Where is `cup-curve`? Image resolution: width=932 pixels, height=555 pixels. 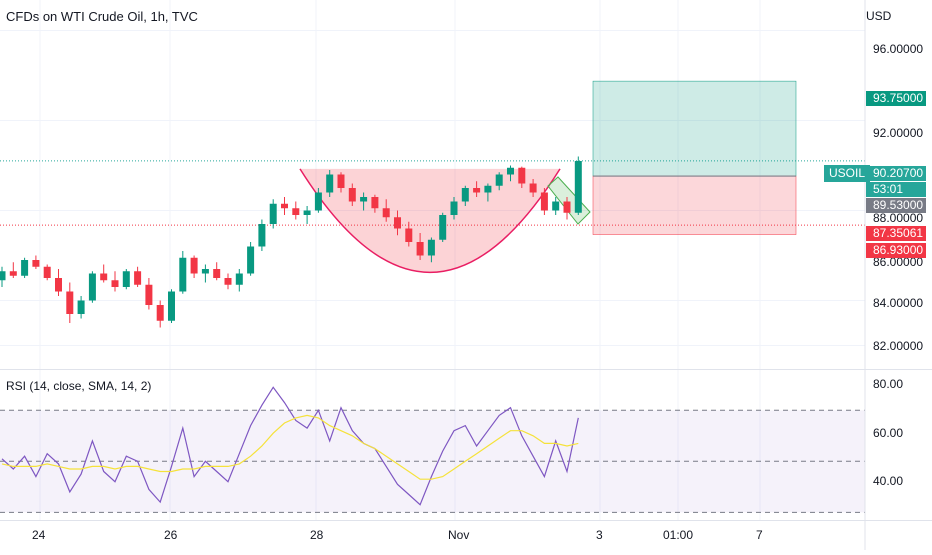 cup-curve is located at coordinates (430, 220).